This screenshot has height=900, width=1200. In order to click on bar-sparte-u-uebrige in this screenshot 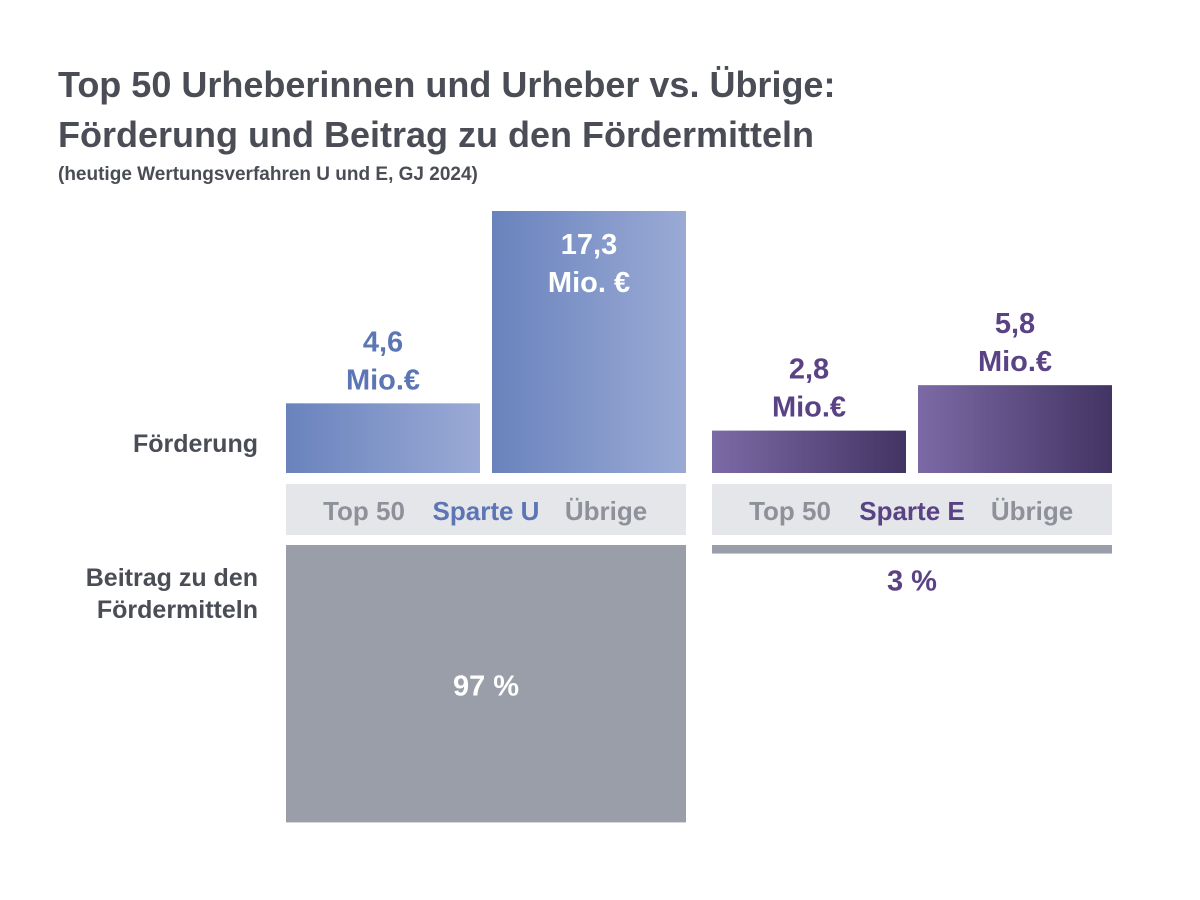, I will do `click(589, 342)`.